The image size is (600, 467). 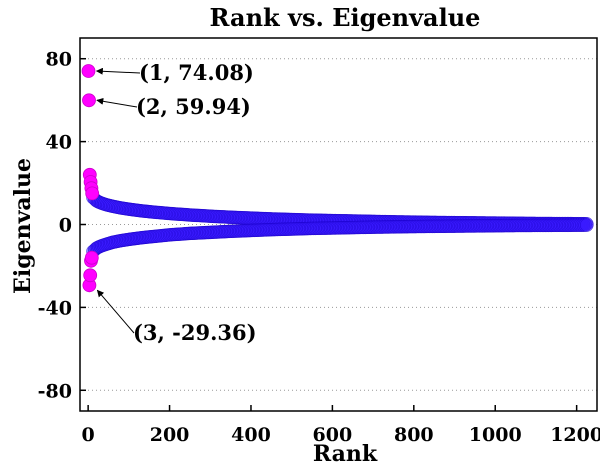 I want to click on bulk-series-points, so click(x=340, y=224).